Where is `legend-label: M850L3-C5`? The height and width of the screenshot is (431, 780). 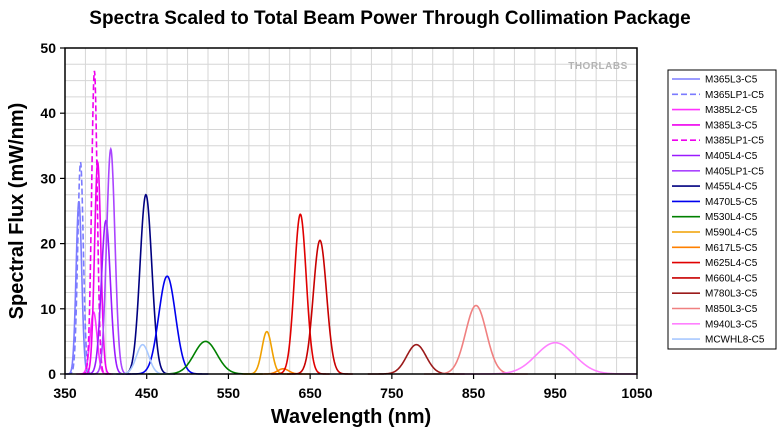
legend-label: M850L3-C5 is located at coordinates (731, 309).